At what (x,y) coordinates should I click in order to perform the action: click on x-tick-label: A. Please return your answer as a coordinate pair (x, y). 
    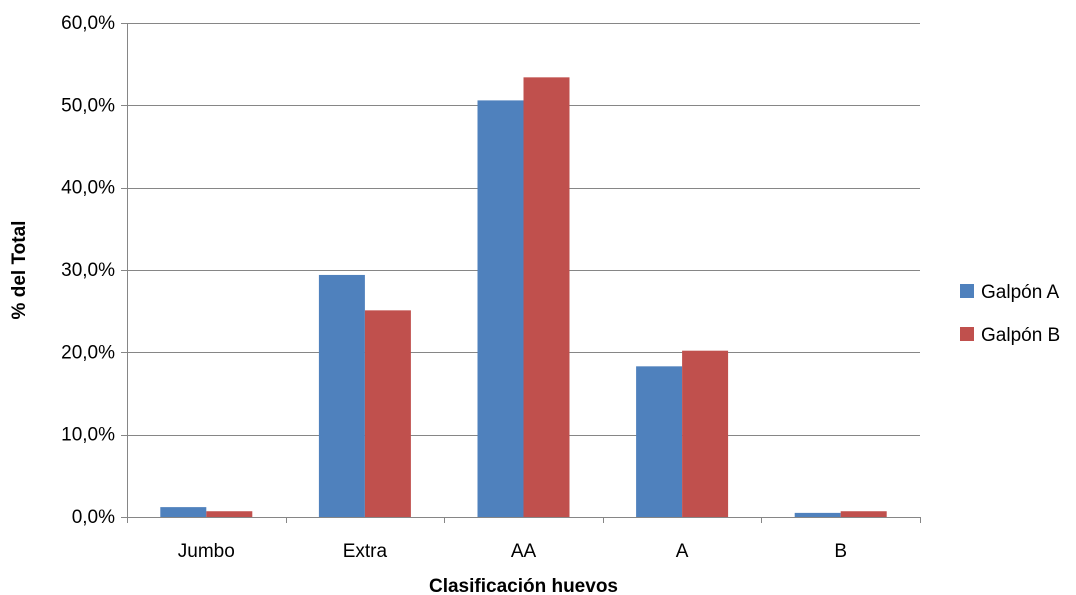
    Looking at the image, I should click on (682, 551).